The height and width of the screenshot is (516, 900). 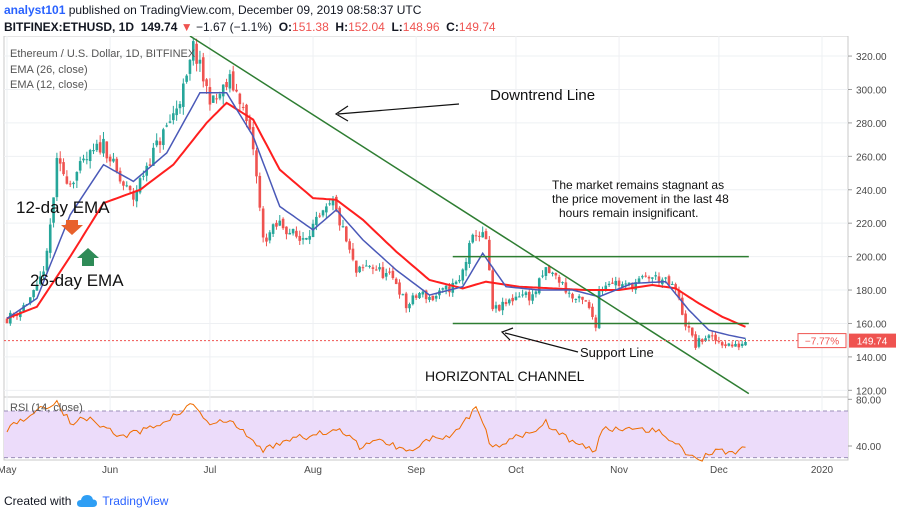 I want to click on open-value: 151.38, so click(x=310, y=27).